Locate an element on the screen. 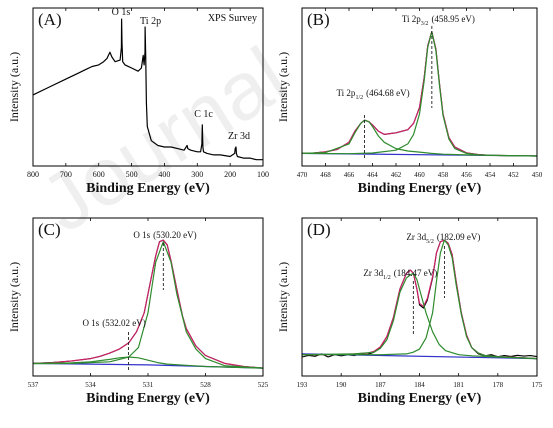 This screenshot has width=553, height=428. panel-letter: (D) is located at coordinates (319, 229).